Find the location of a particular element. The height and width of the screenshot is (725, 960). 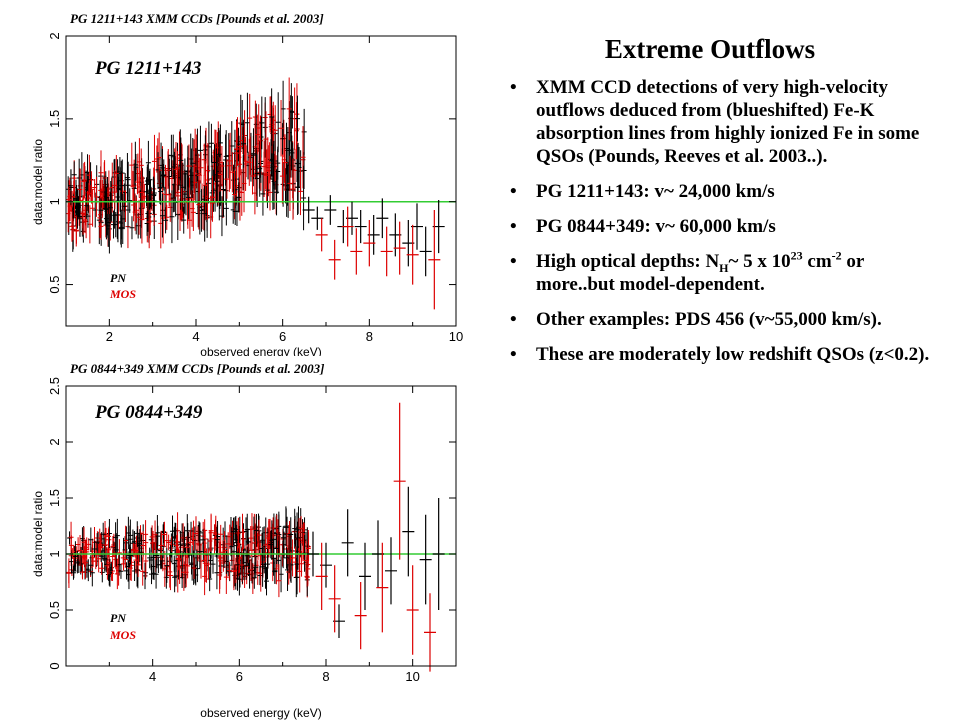

spectrum-noise-group is located at coordinates (189, 552).